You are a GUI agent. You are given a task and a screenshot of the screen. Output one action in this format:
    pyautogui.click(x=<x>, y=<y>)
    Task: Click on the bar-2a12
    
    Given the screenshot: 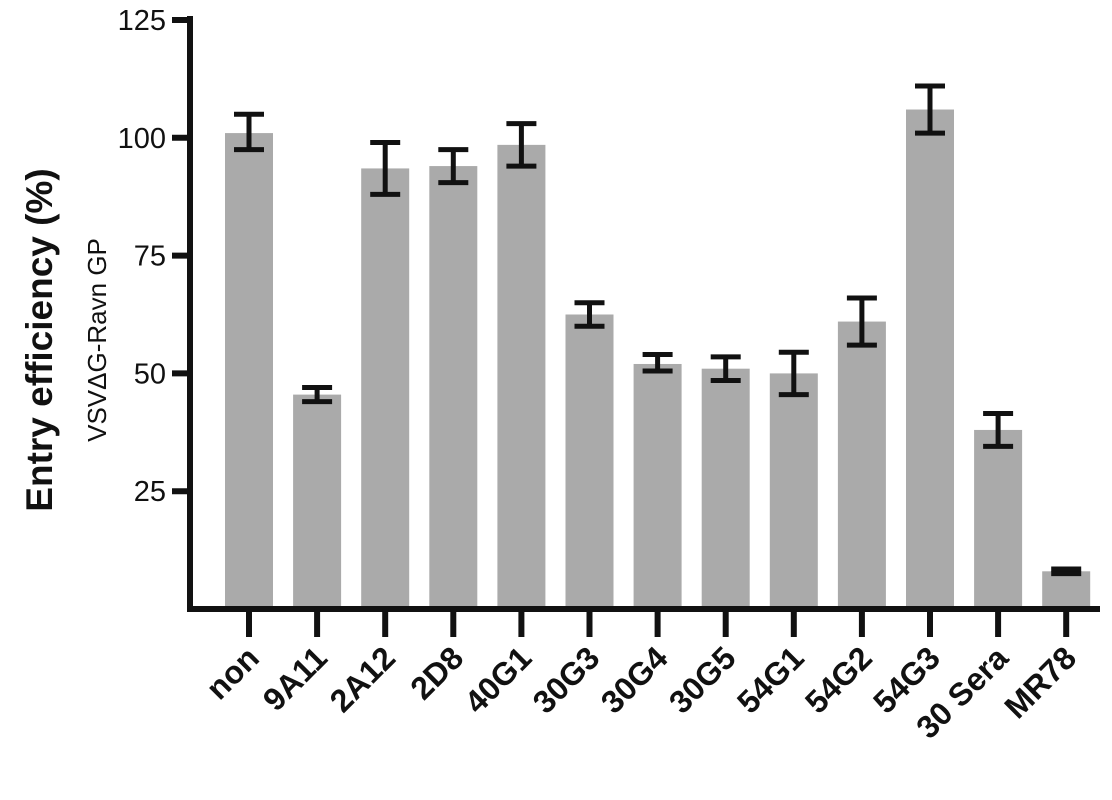 What is the action you would take?
    pyautogui.click(x=385, y=389)
    